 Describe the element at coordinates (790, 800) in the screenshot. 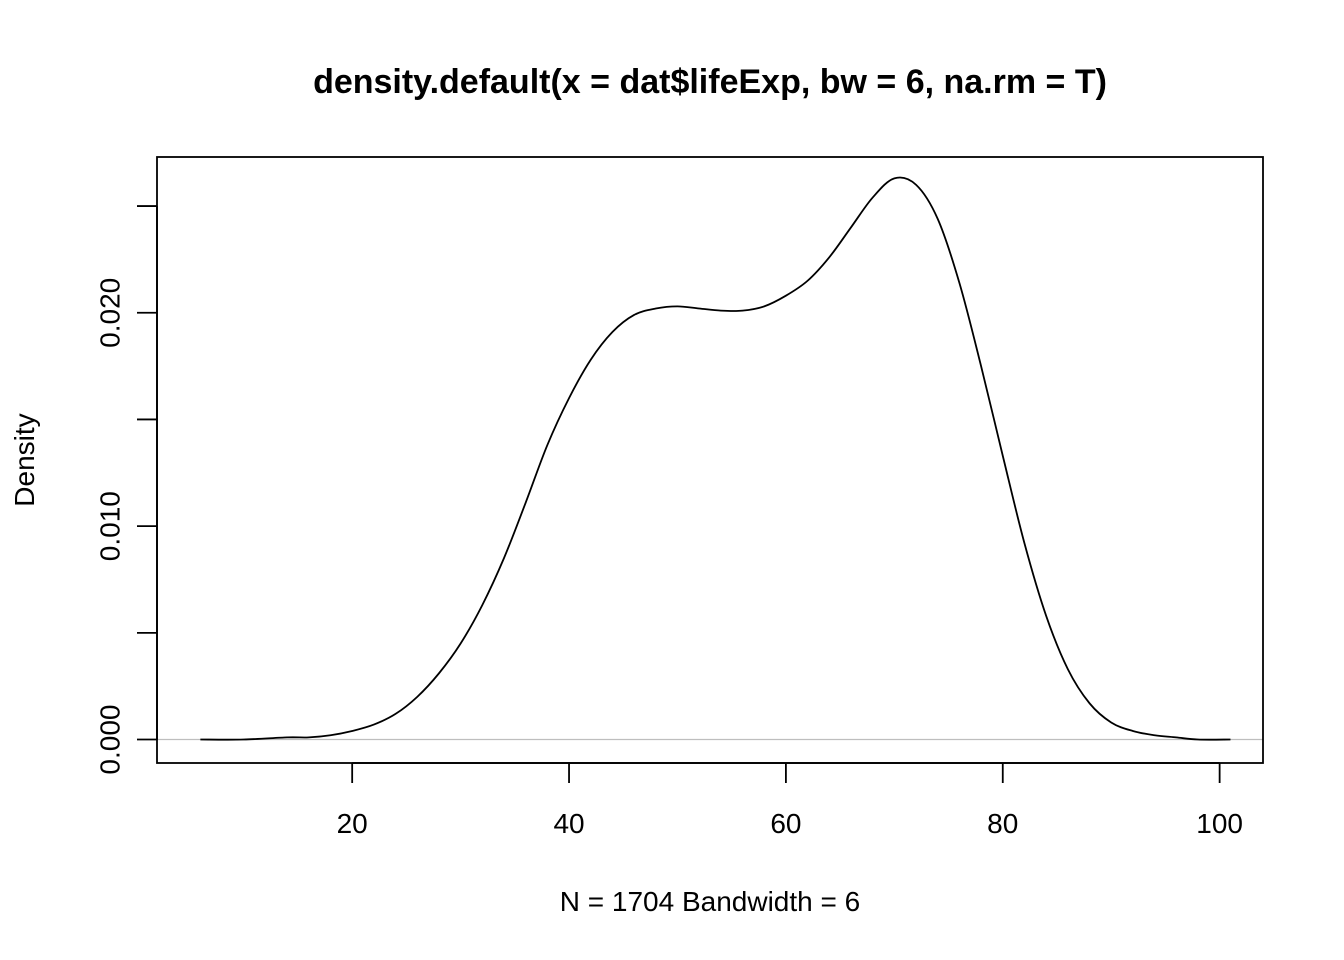

I see `x-axis: 20 40 60 80 100` at that location.